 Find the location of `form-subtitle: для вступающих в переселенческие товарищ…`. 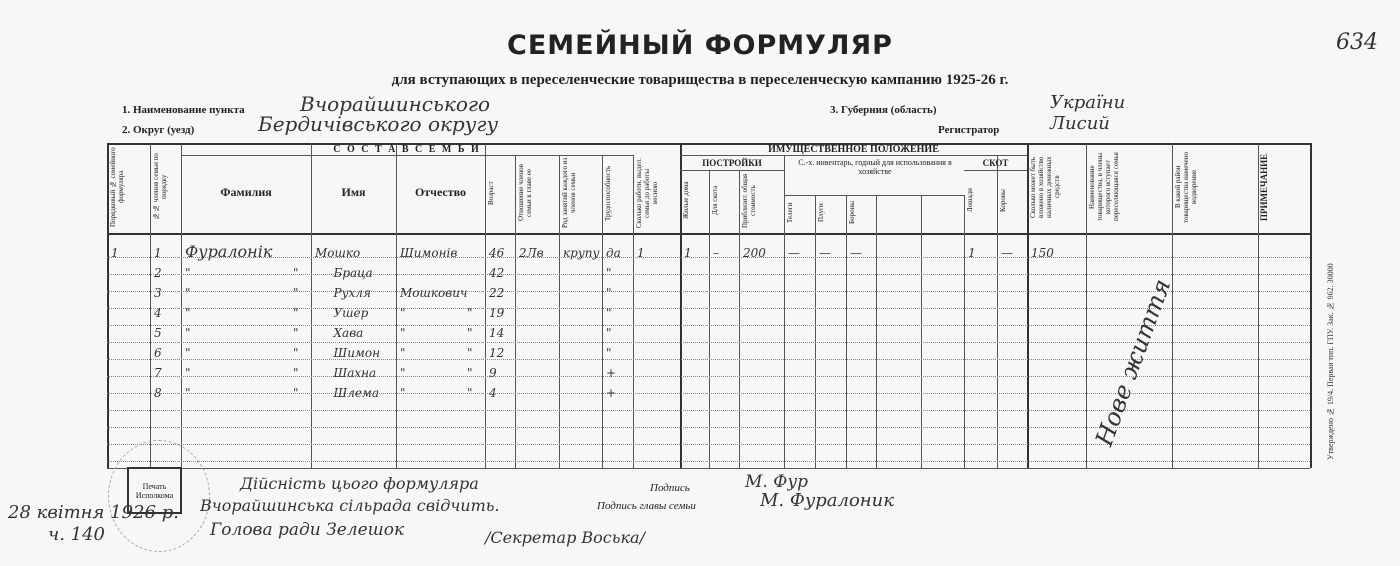

form-subtitle: для вступающих в переселенческие товарищ… is located at coordinates (700, 80).